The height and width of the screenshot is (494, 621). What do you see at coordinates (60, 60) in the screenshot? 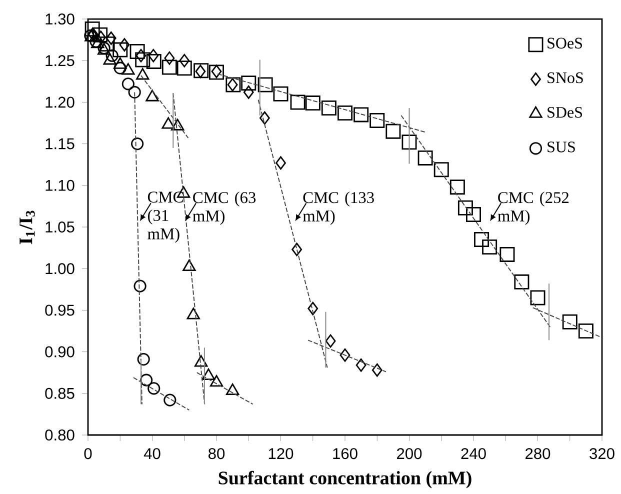
I see `y-tick-label: 1.25` at bounding box center [60, 60].